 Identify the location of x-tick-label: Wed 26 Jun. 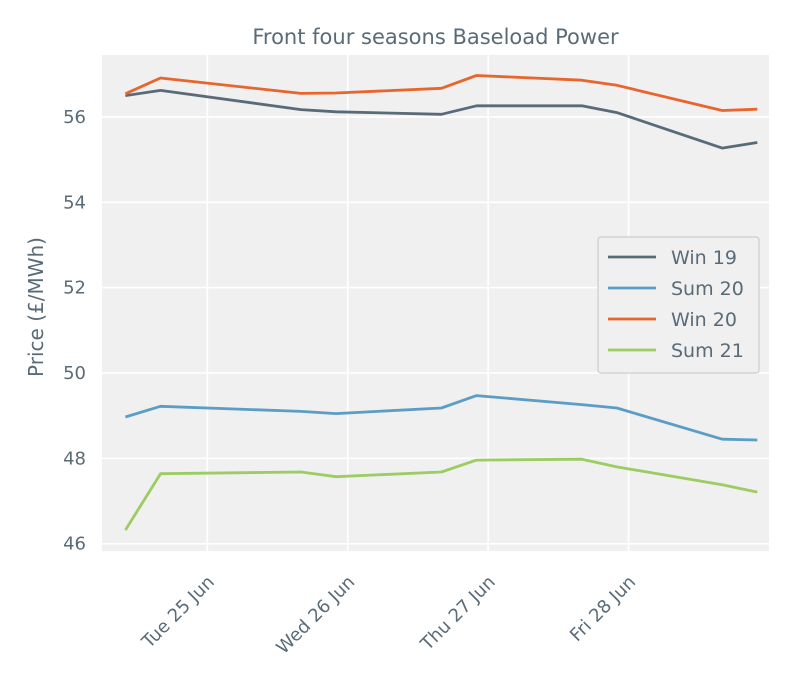
(315, 615).